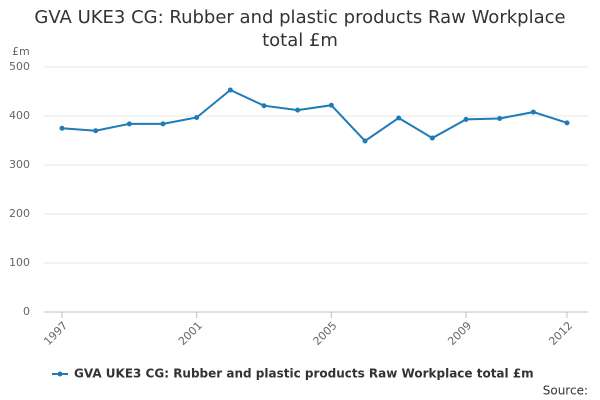 The image size is (600, 400). I want to click on x-tick-label: 2001, so click(190, 333).